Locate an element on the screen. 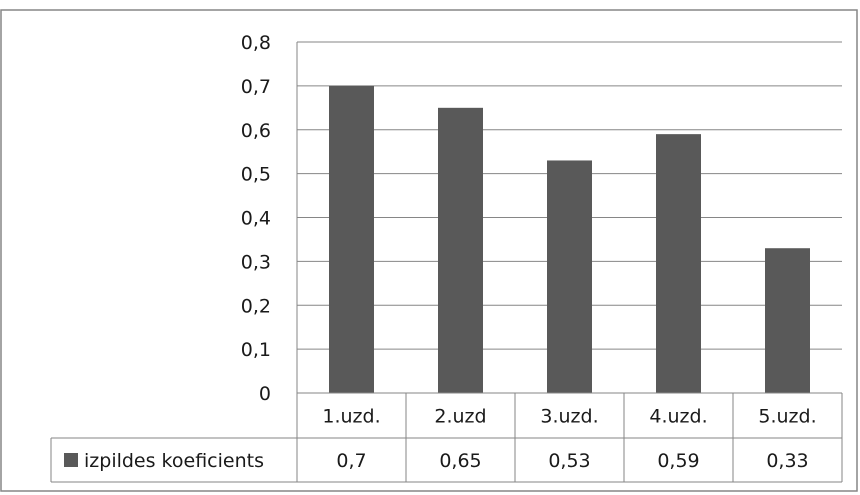  legend-label: izpildes koeficients is located at coordinates (174, 461).